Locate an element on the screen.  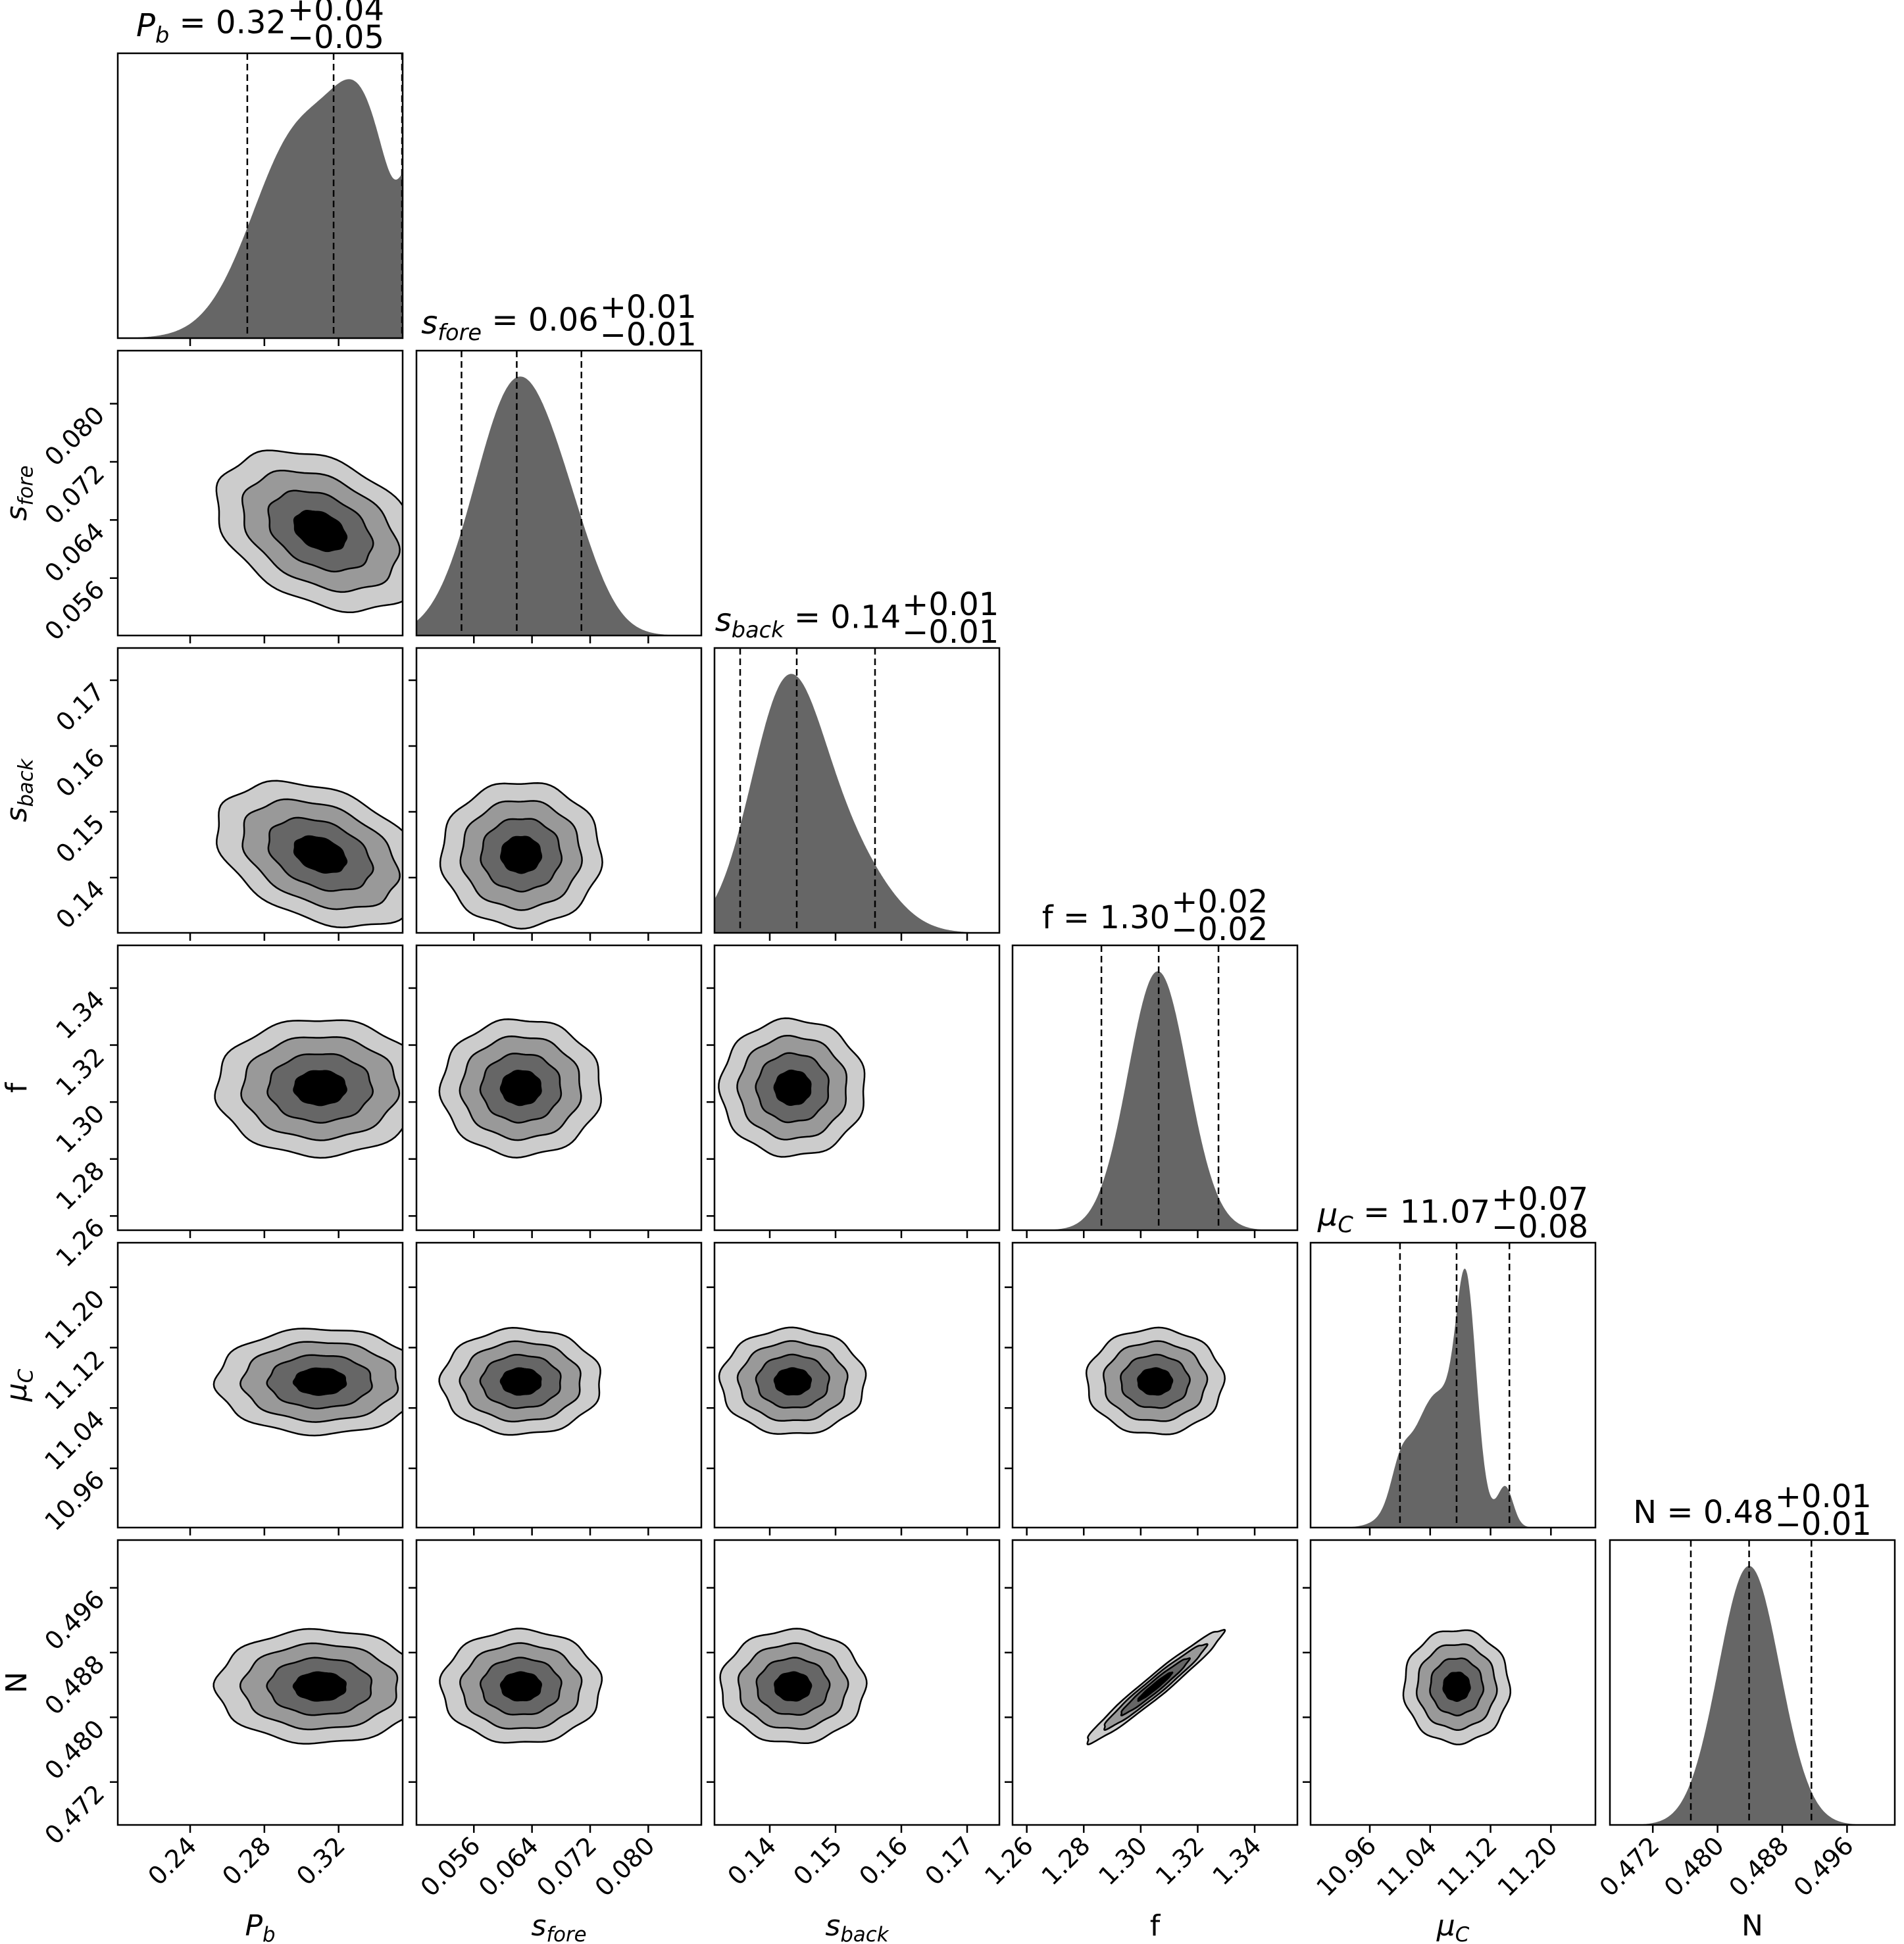
y-tick-label: 0.14 is located at coordinates (80, 904).